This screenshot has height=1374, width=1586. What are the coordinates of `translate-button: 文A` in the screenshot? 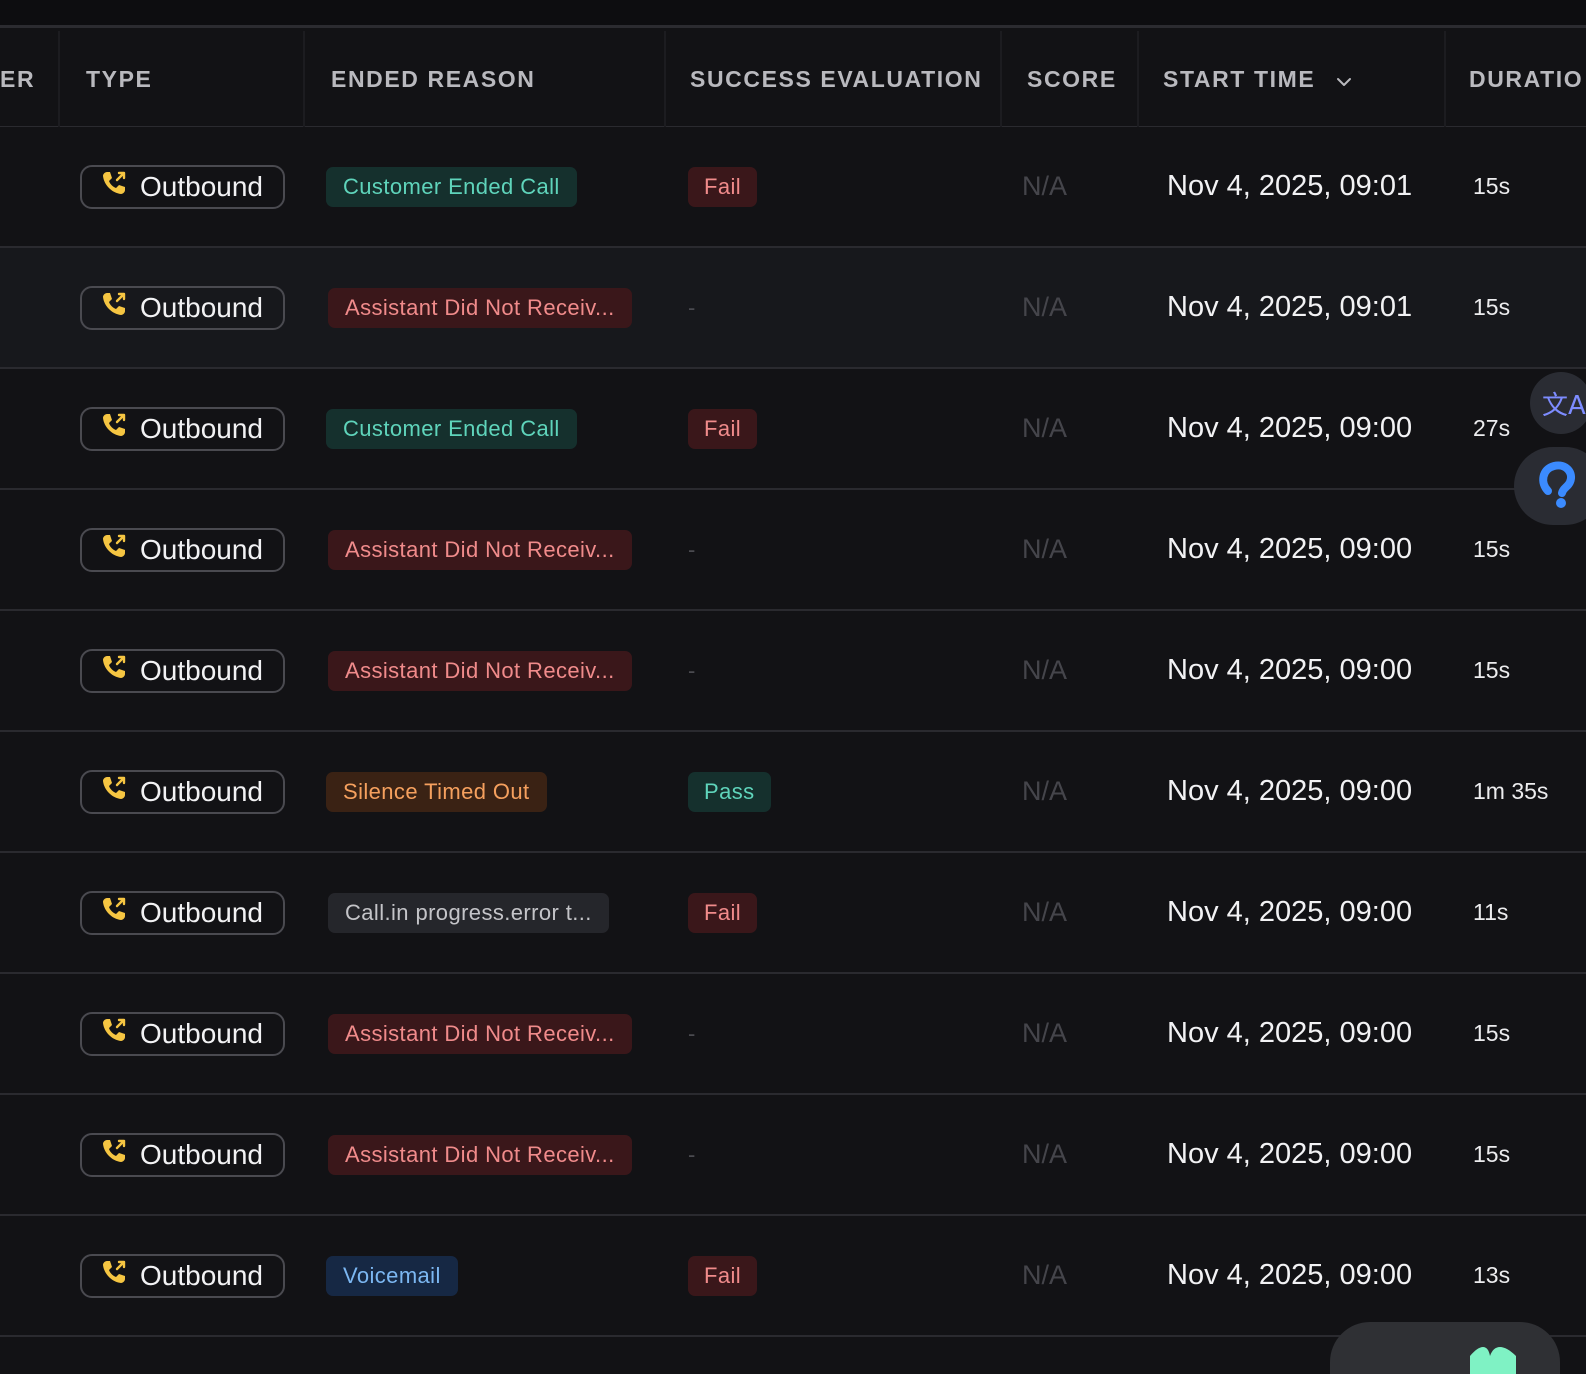 It's located at (1558, 403).